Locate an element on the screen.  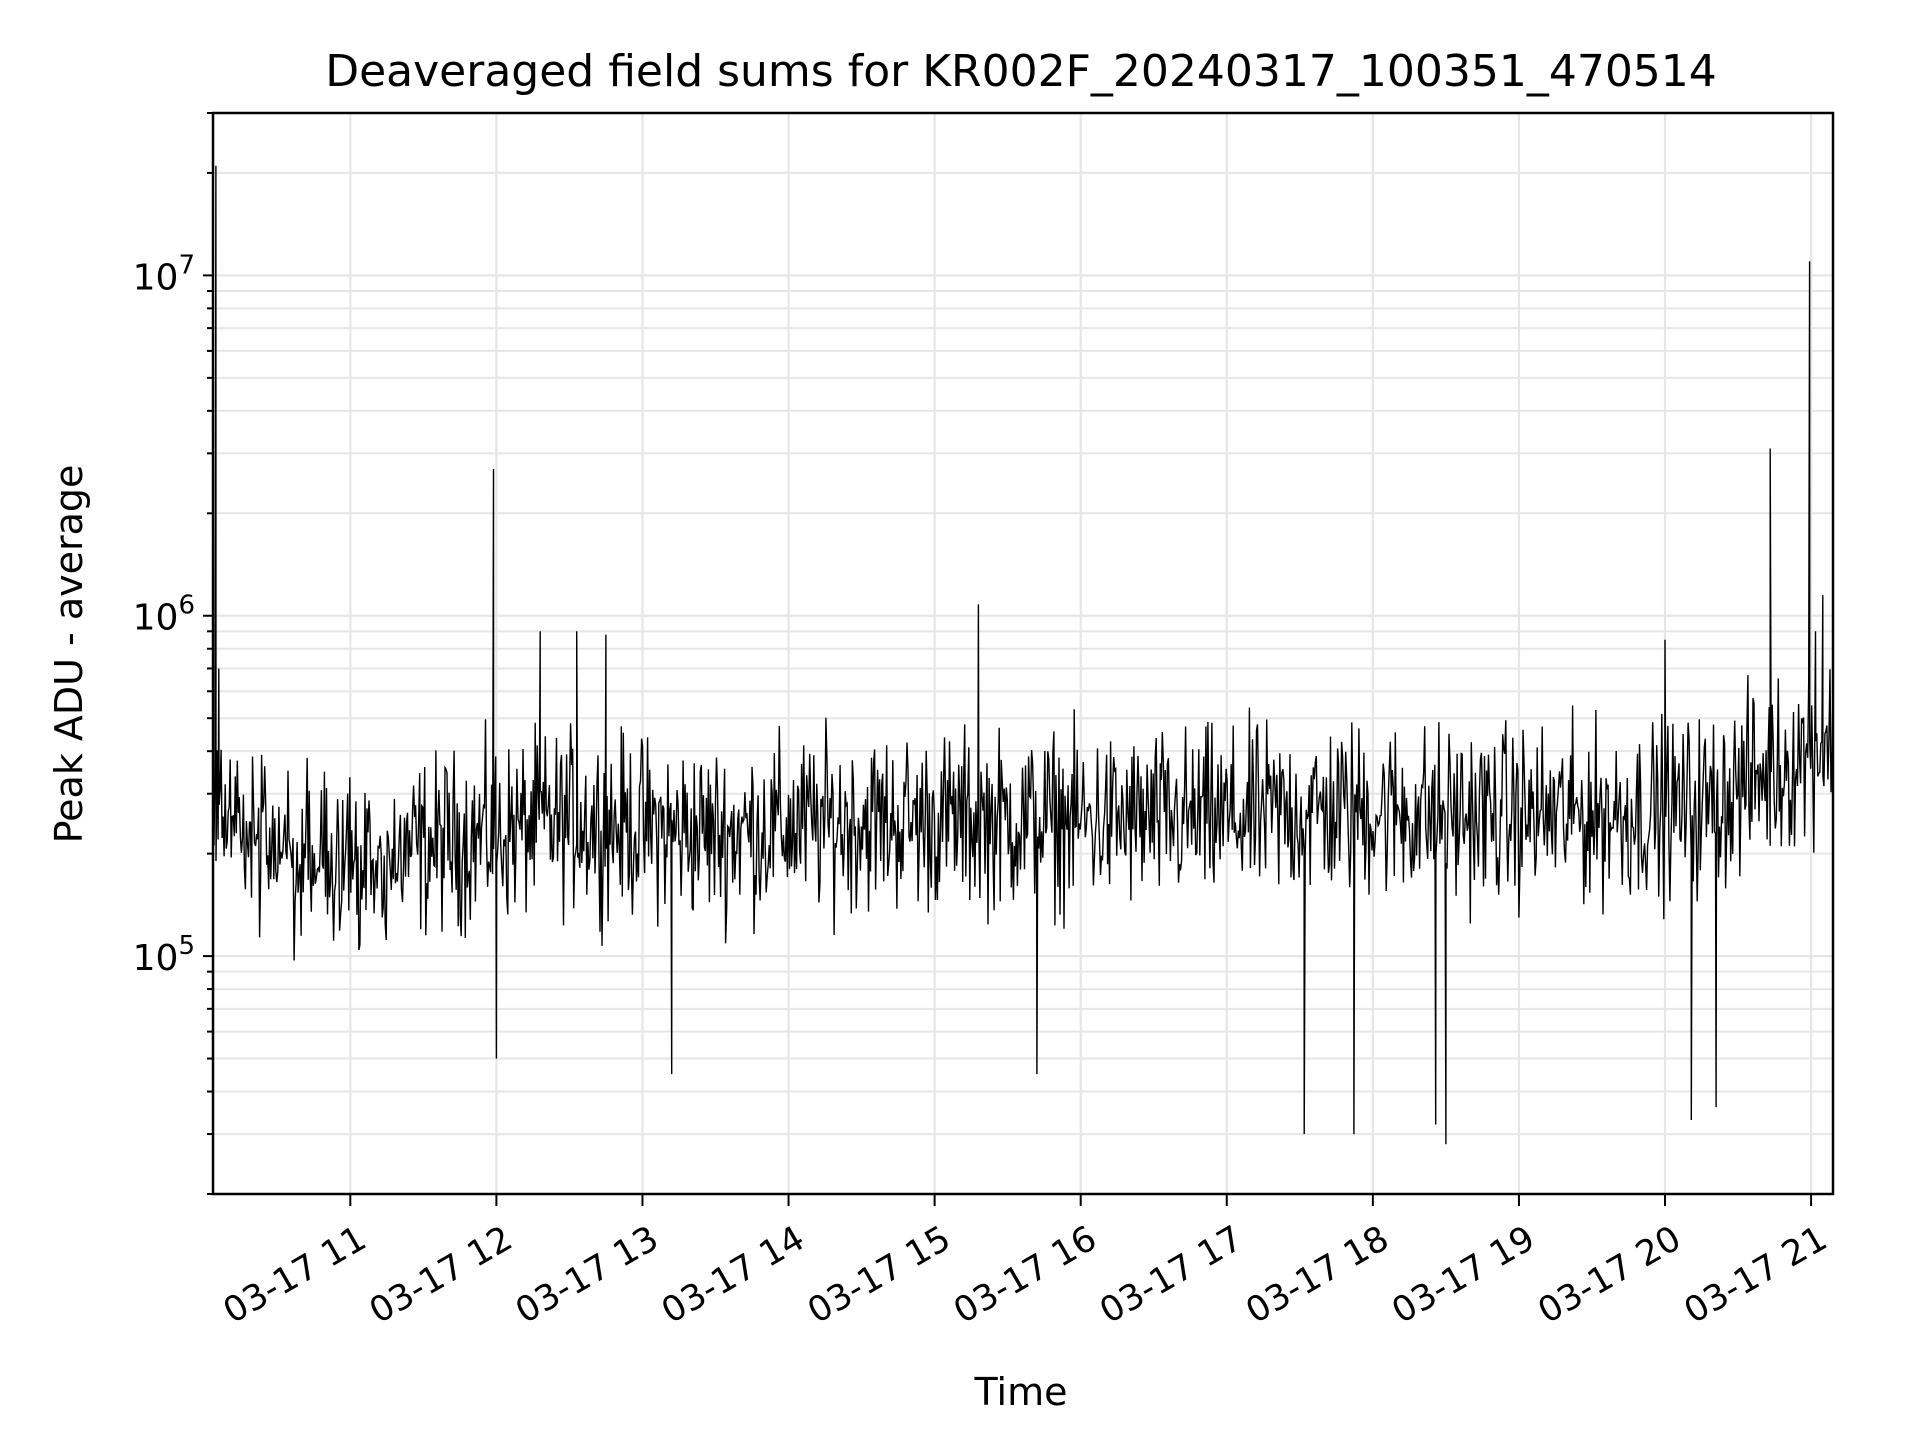
y-tick-exponent: 7 is located at coordinates (186, 265).